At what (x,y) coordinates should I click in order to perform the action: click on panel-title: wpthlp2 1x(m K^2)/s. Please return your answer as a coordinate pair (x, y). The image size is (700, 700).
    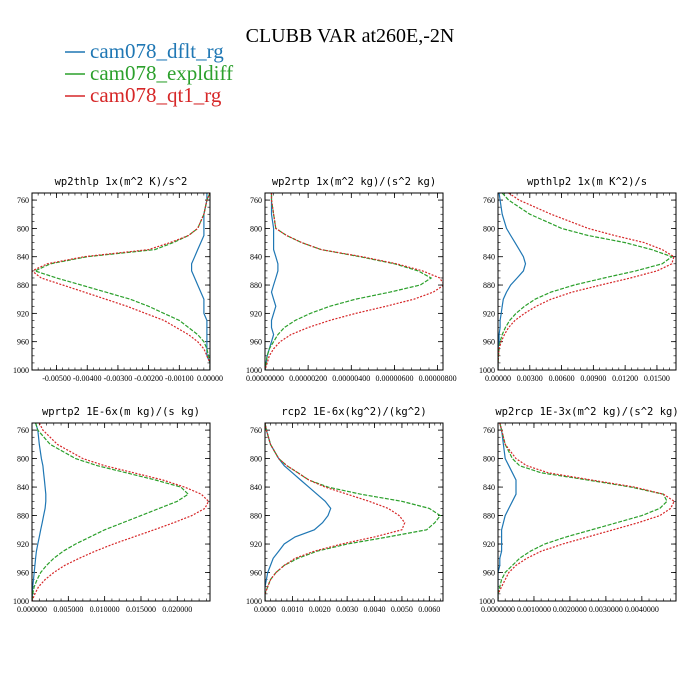
    Looking at the image, I should click on (587, 182).